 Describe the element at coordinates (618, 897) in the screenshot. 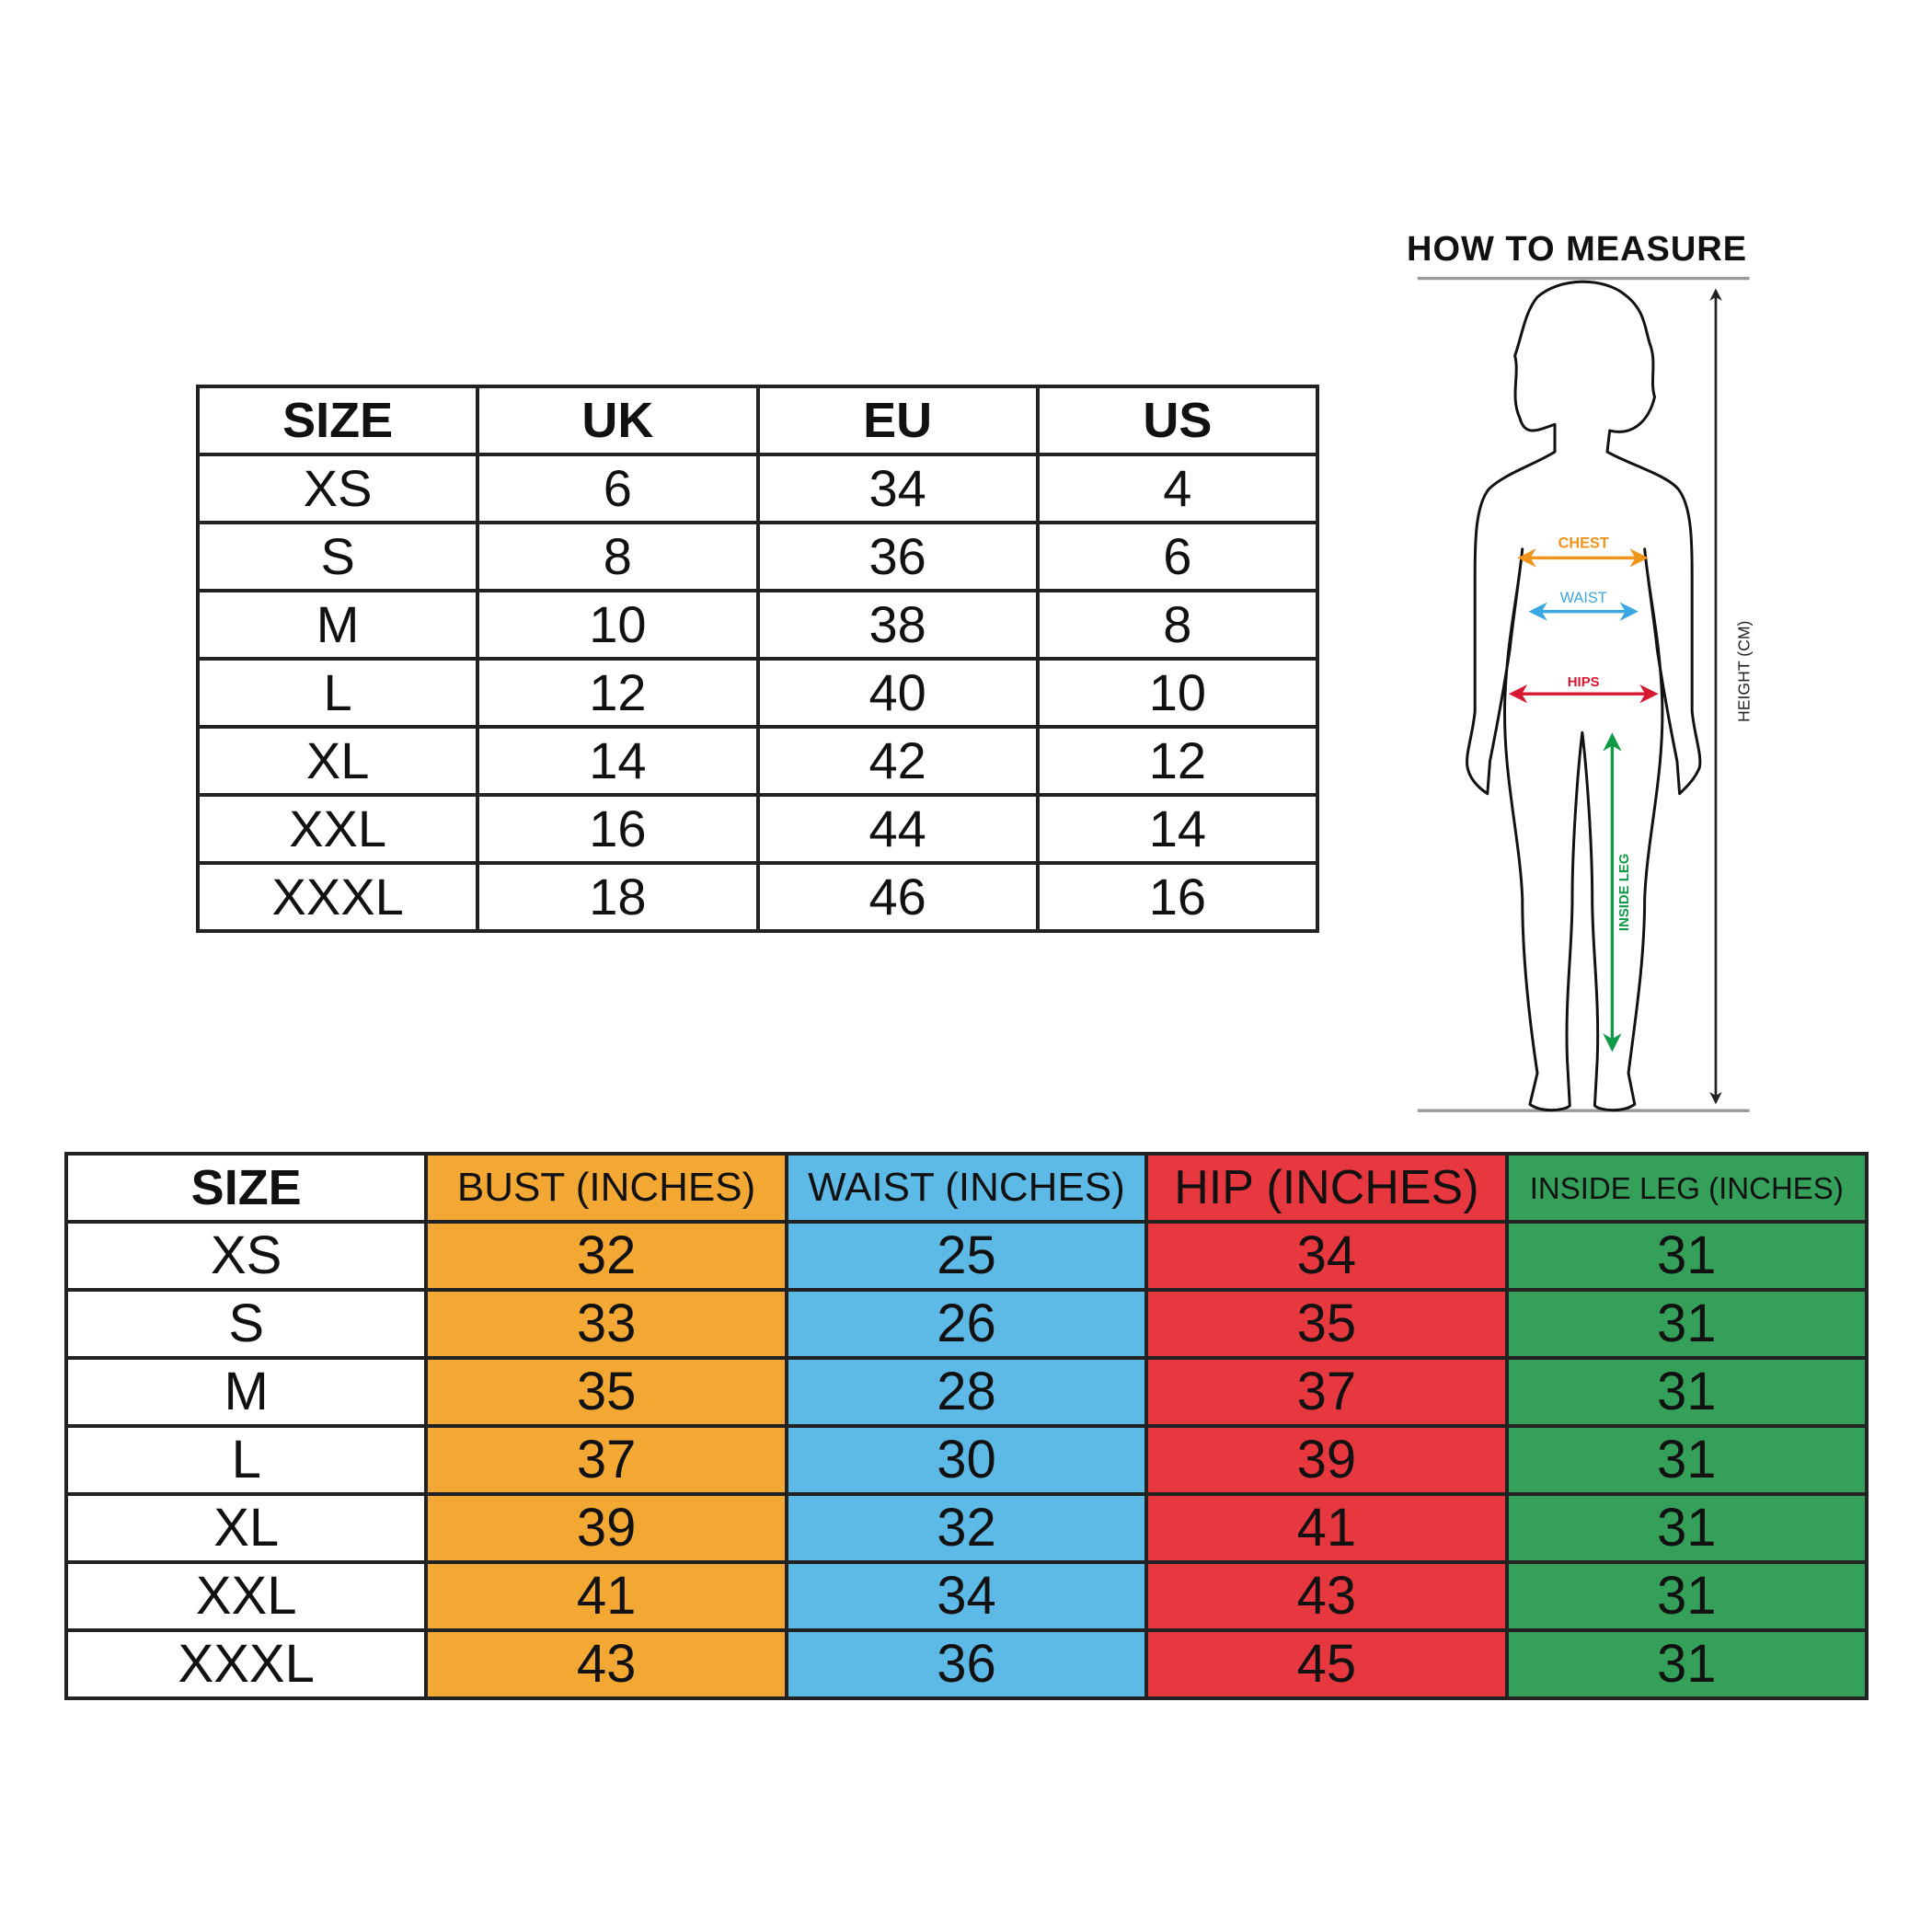

I see `value-cell: 18` at that location.